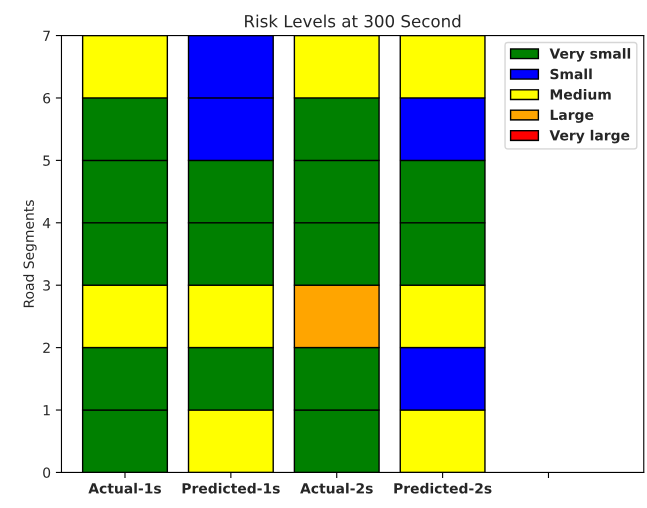 This screenshot has height=508, width=647. What do you see at coordinates (46, 161) in the screenshot?
I see `y-tick-label: 5` at bounding box center [46, 161].